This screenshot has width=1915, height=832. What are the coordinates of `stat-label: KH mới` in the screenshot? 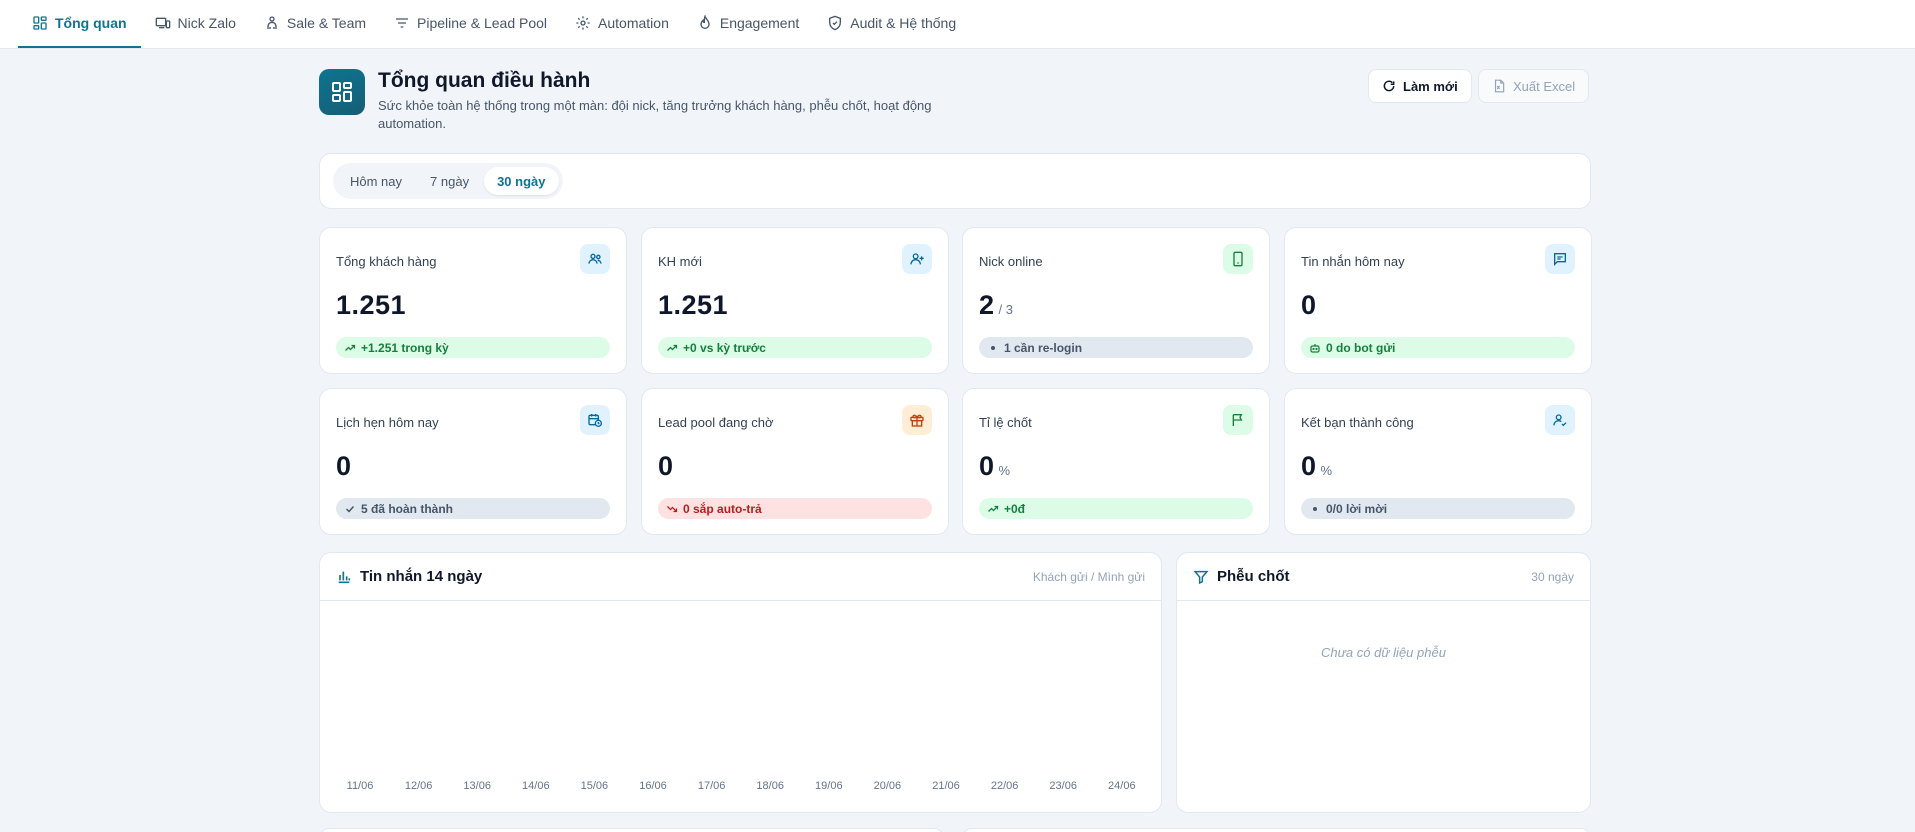 It's located at (680, 261).